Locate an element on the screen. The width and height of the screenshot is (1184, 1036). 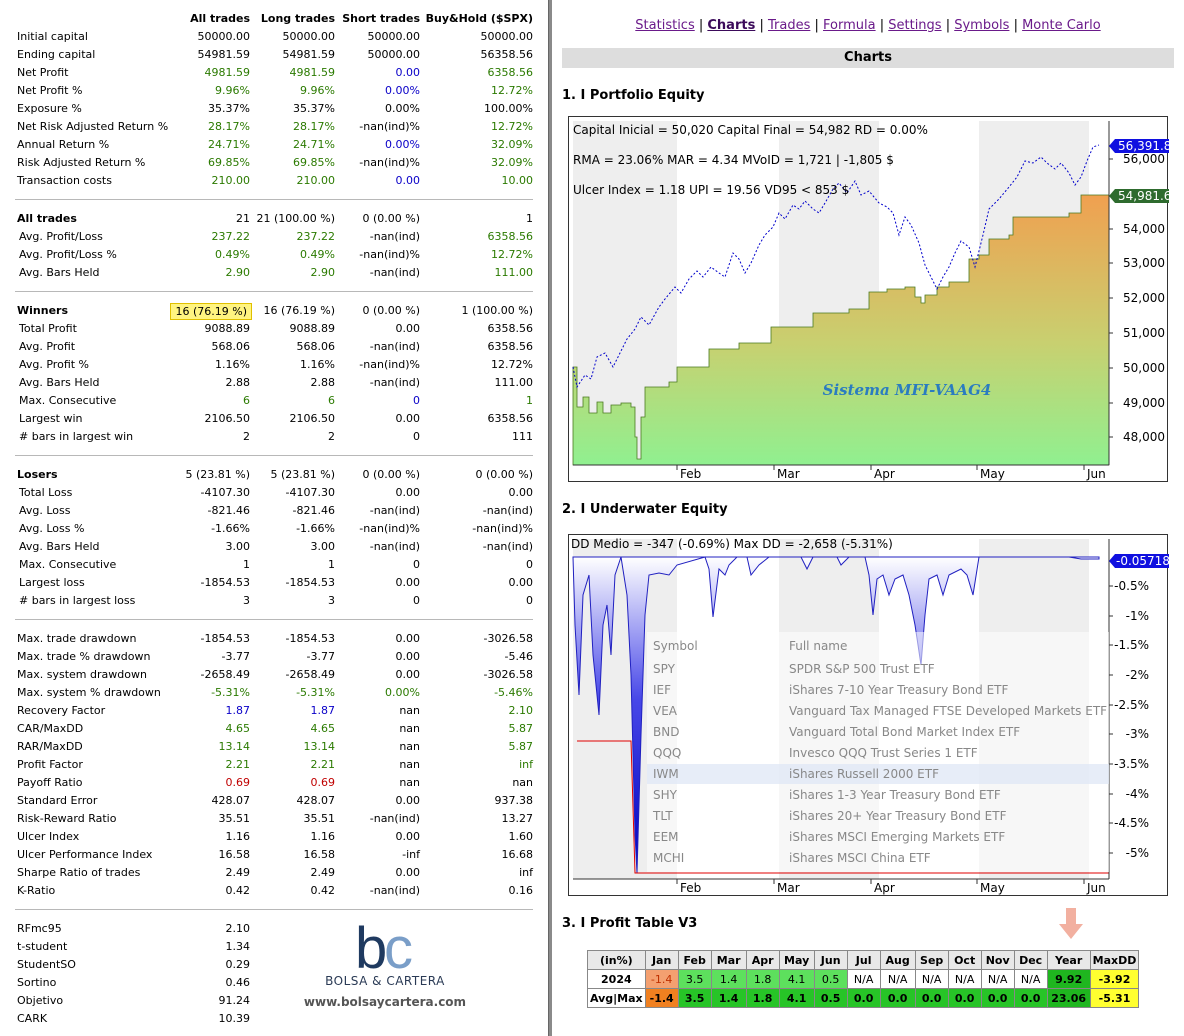
header-cell: Jan is located at coordinates (661, 960).